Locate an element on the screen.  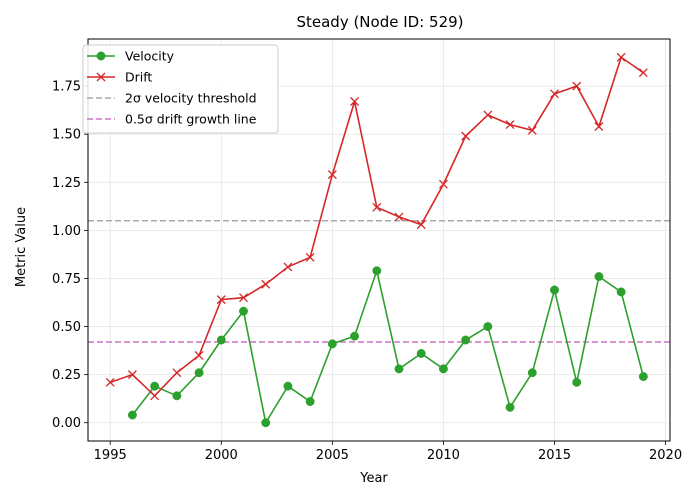
x-axis-label: Year is located at coordinates (373, 478).